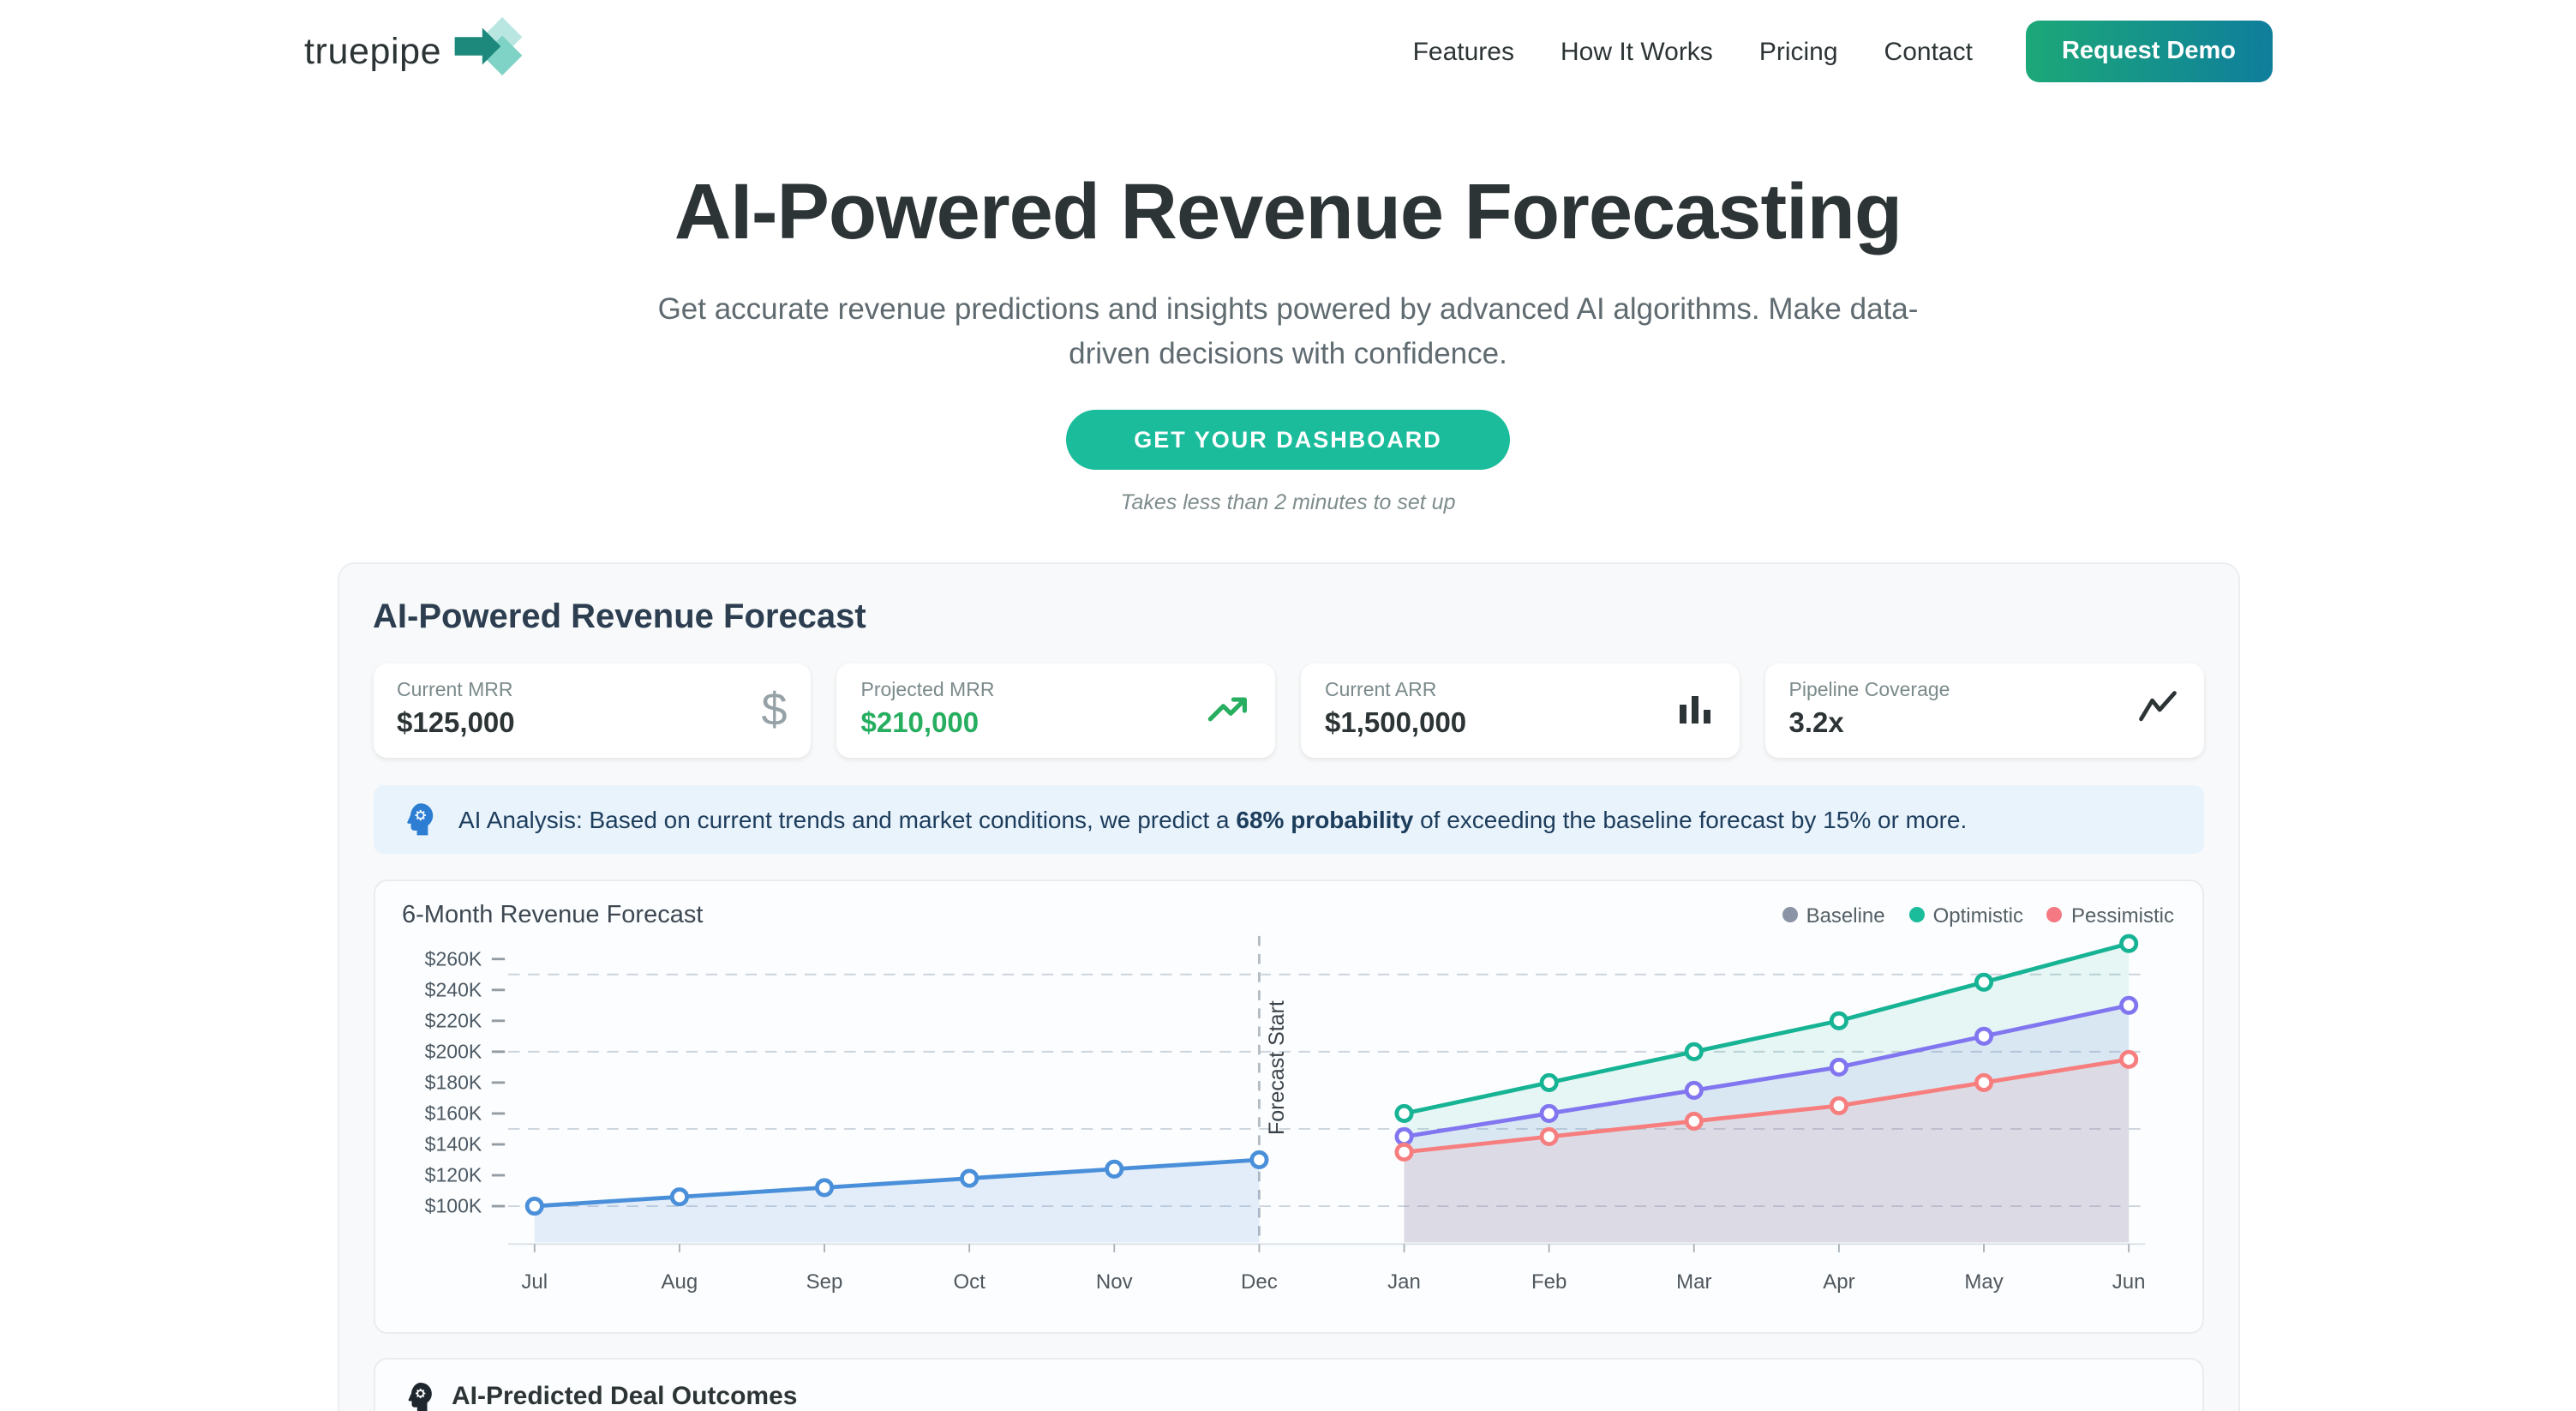  Describe the element at coordinates (453, 1051) in the screenshot. I see `svg-text: $200K` at that location.